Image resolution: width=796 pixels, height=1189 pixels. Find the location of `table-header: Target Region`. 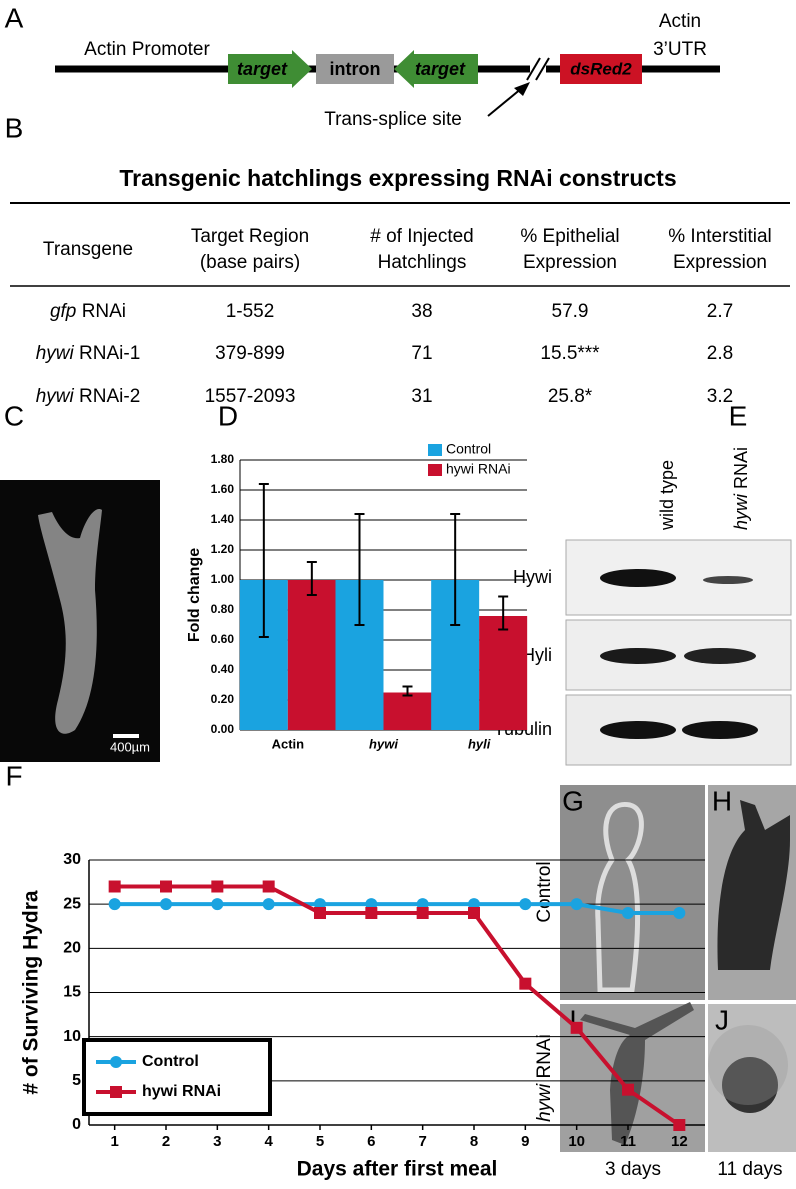

table-header: Target Region is located at coordinates (250, 236).